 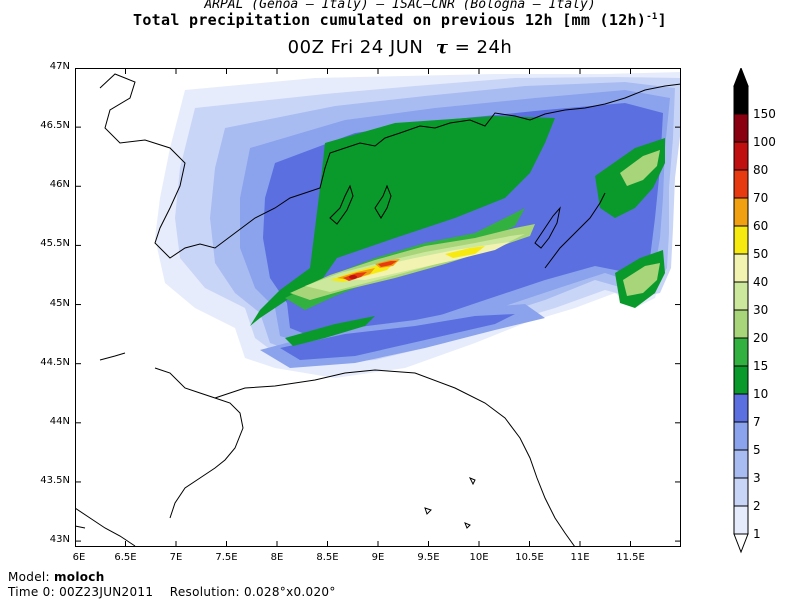 I want to click on legend-label-30: 30, so click(x=761, y=310).